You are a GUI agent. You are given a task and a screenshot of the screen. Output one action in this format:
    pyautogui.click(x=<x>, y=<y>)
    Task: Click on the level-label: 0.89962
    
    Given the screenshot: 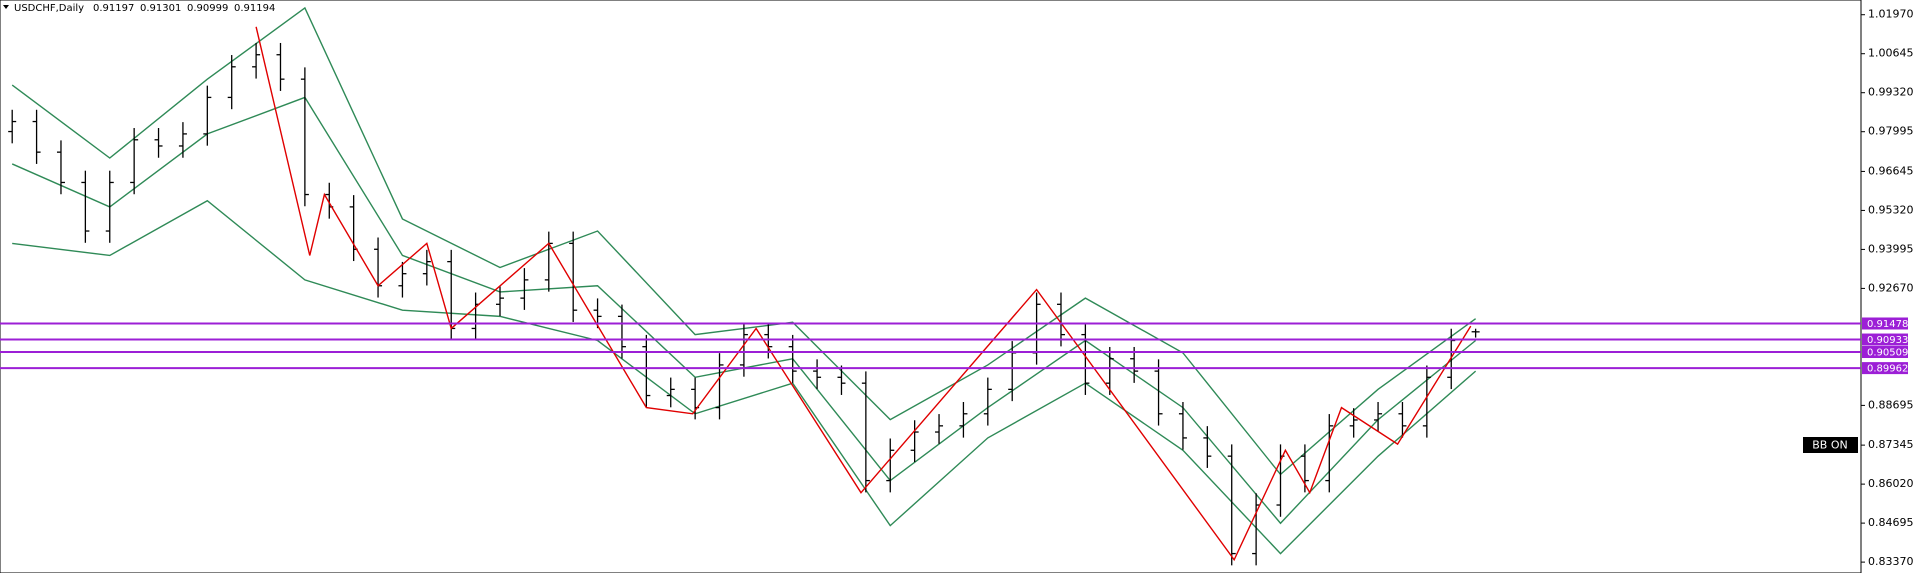 What is the action you would take?
    pyautogui.click(x=1887, y=369)
    